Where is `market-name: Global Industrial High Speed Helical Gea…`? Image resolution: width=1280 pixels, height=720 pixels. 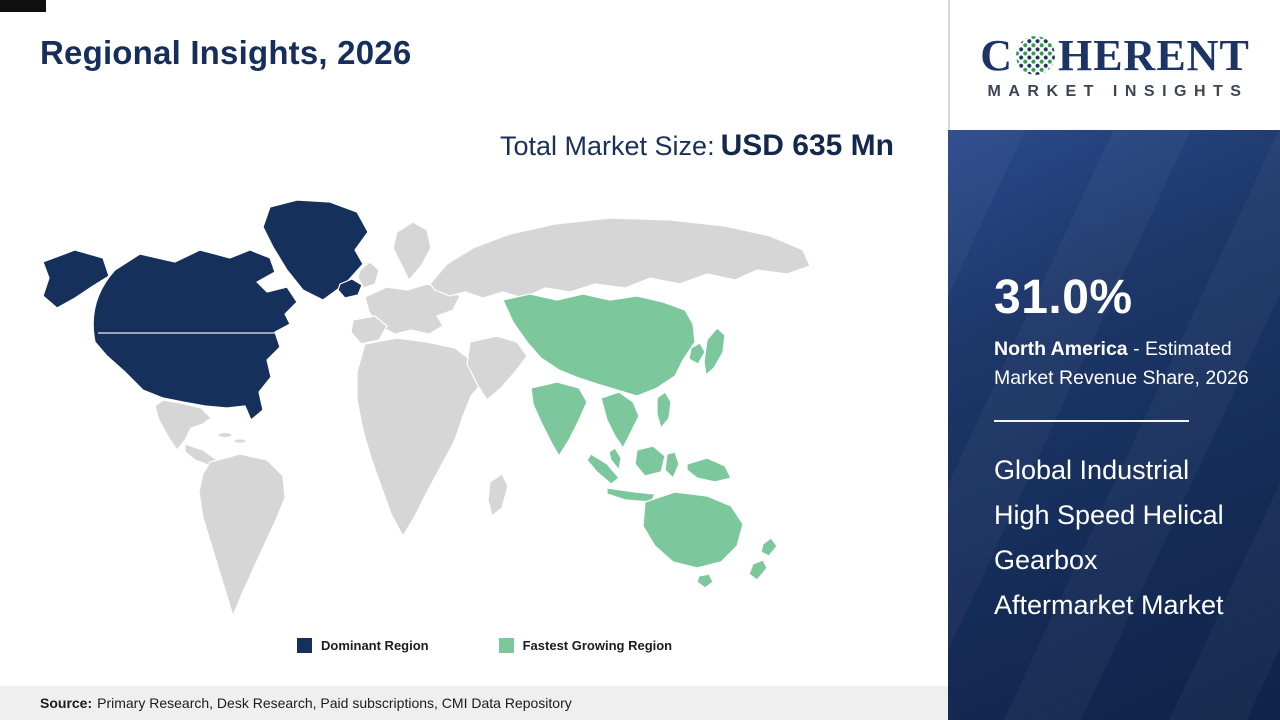
market-name: Global Industrial High Speed Helical Gea… is located at coordinates (1109, 537).